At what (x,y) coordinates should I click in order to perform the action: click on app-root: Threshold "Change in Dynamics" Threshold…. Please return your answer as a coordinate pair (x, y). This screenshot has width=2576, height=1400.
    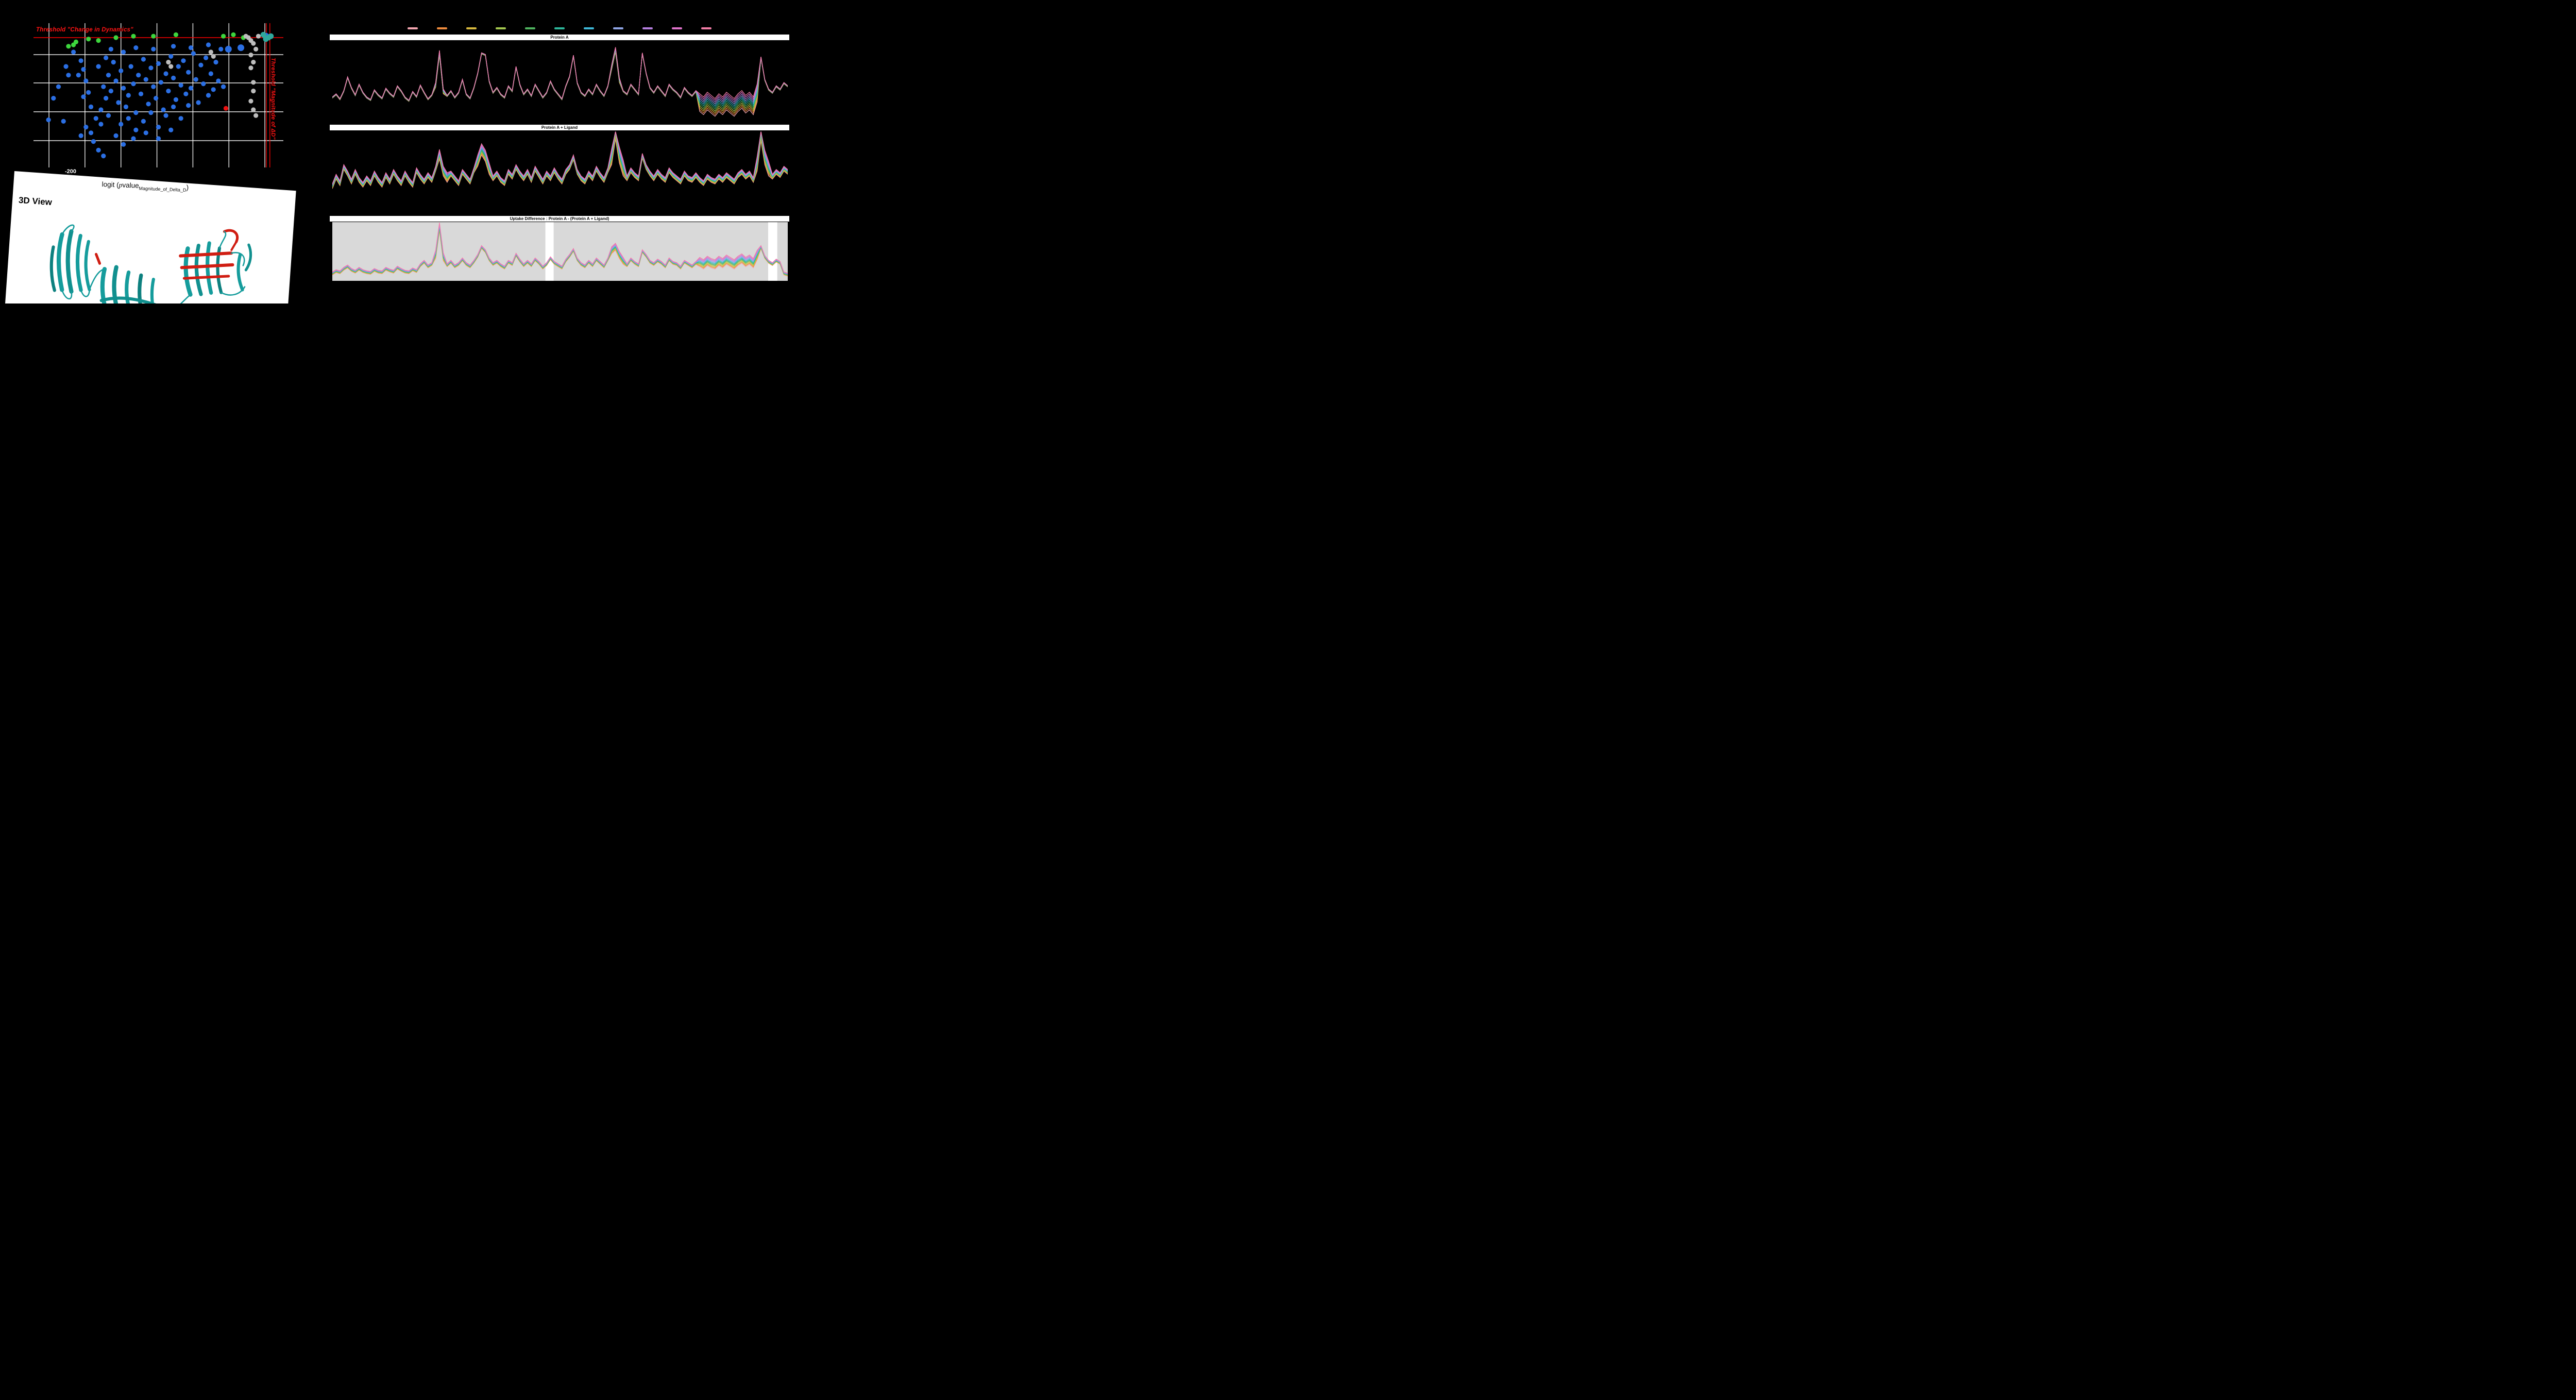
    Looking at the image, I should click on (395, 151).